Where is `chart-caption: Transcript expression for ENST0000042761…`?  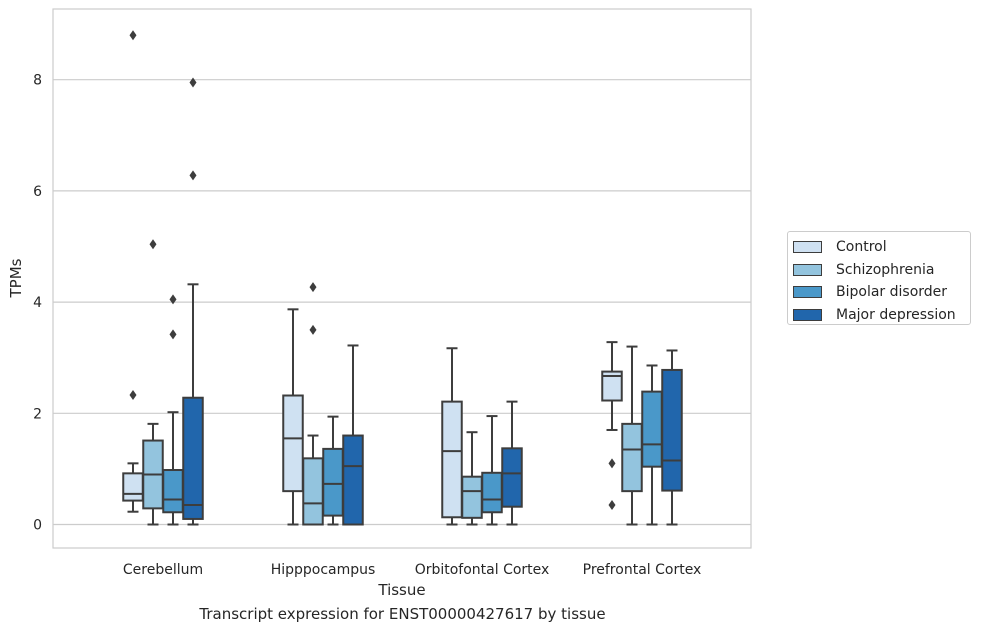
chart-caption: Transcript expression for ENST0000042761… is located at coordinates (402, 614).